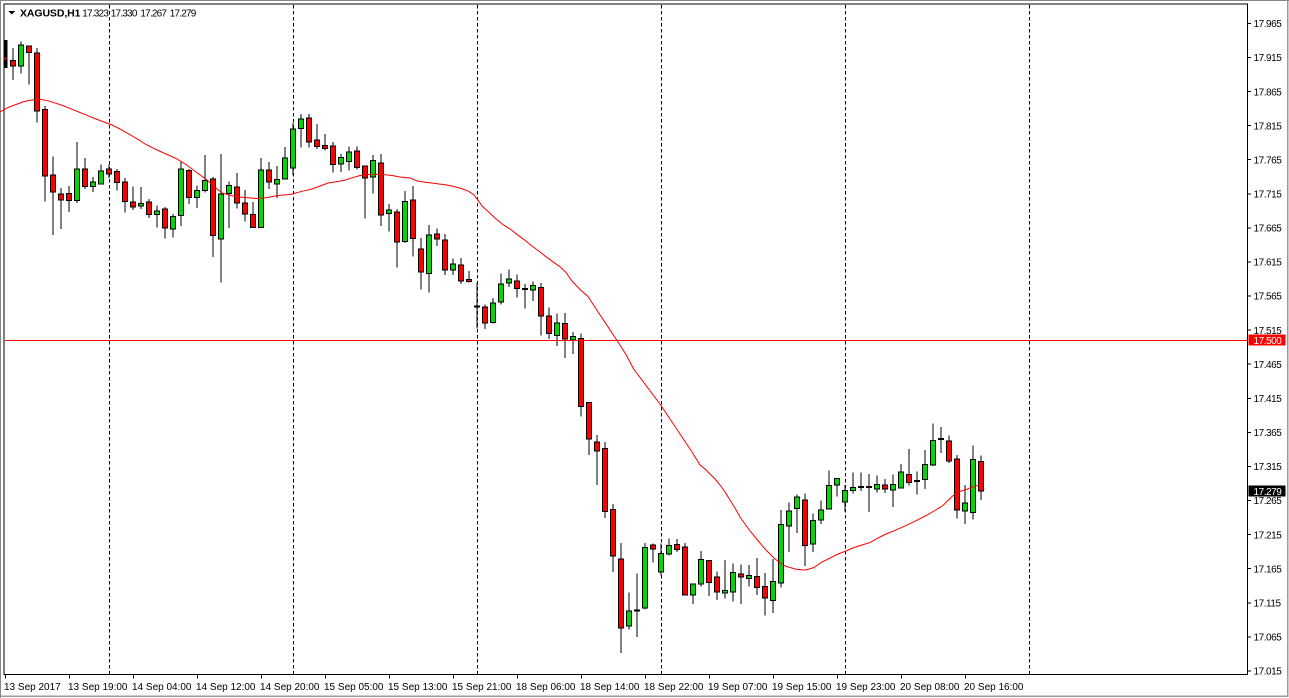 This screenshot has width=1289, height=698. What do you see at coordinates (124, 13) in the screenshot?
I see `svg-text: 17.330` at bounding box center [124, 13].